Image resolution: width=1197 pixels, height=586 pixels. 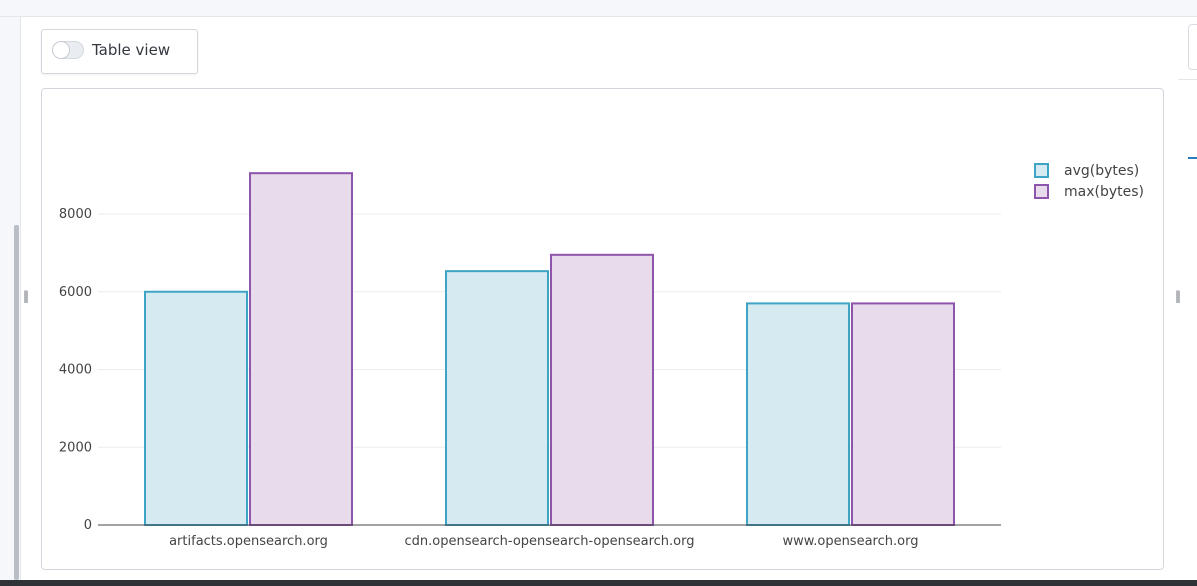 I want to click on table-view-toggle: Table view, so click(x=119, y=51).